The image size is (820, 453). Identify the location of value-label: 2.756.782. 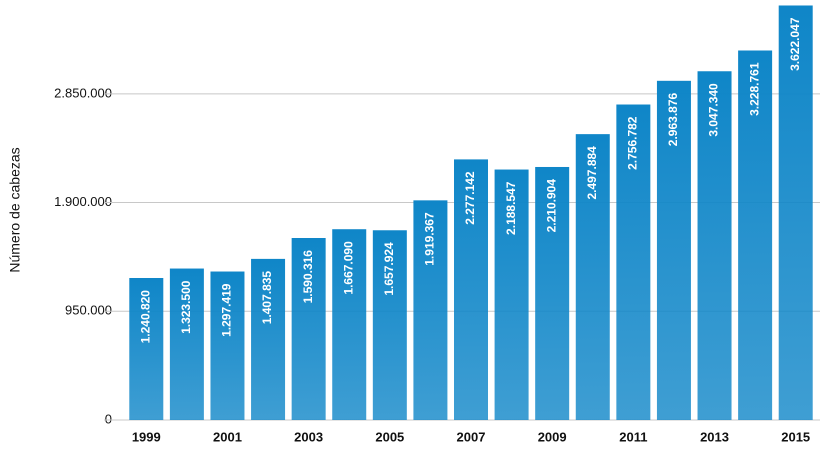
(633, 143).